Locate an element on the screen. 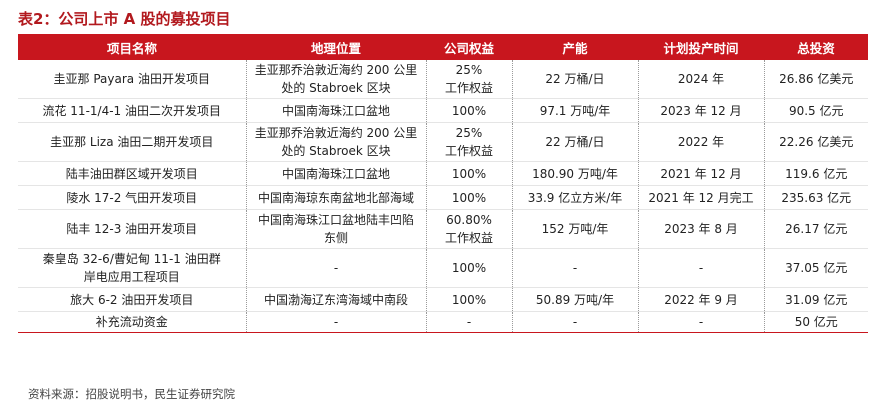  table-row: 补充流动资金 - - - - 50 亿元 is located at coordinates (443, 322).